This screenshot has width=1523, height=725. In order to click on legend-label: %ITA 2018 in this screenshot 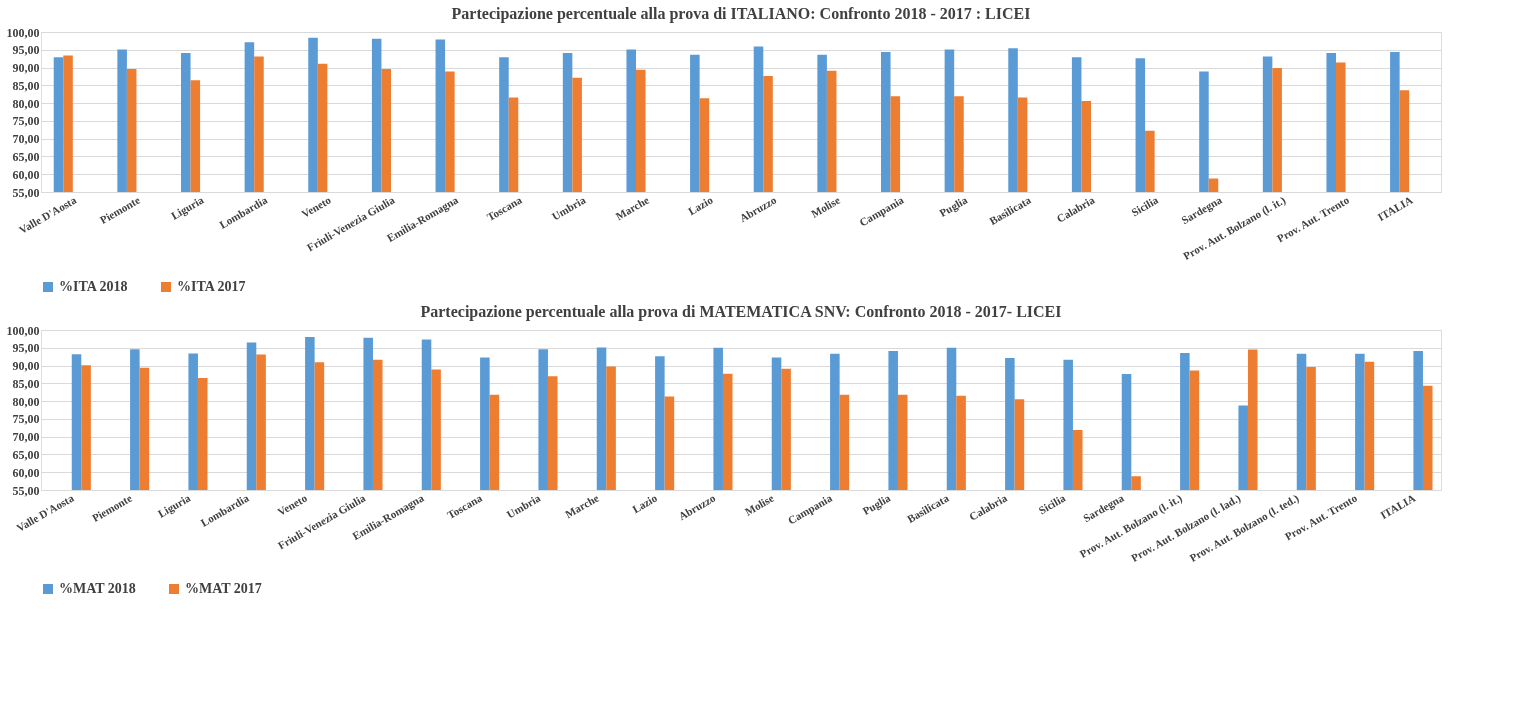, I will do `click(93, 286)`.